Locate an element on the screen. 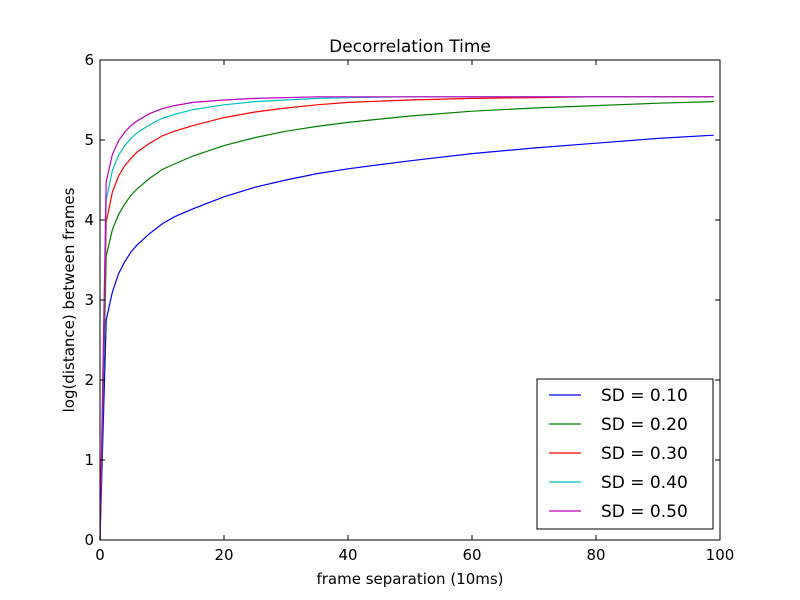 This screenshot has height=600, width=800. legend-label-4: SD = 0.40 is located at coordinates (644, 483).